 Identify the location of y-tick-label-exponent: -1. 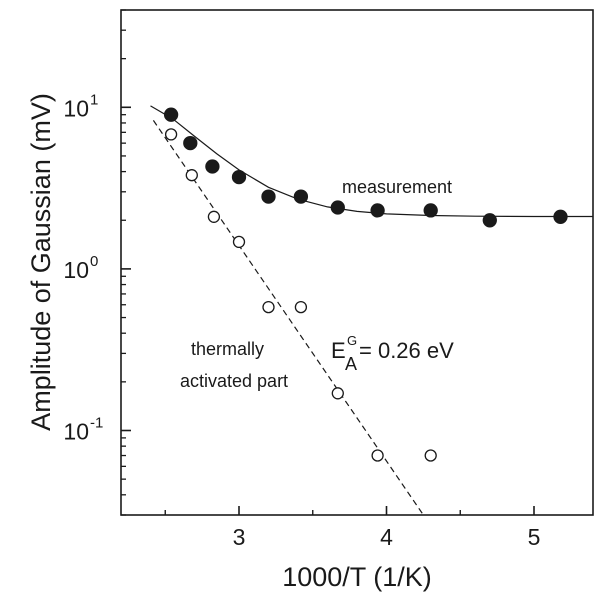
(96, 423).